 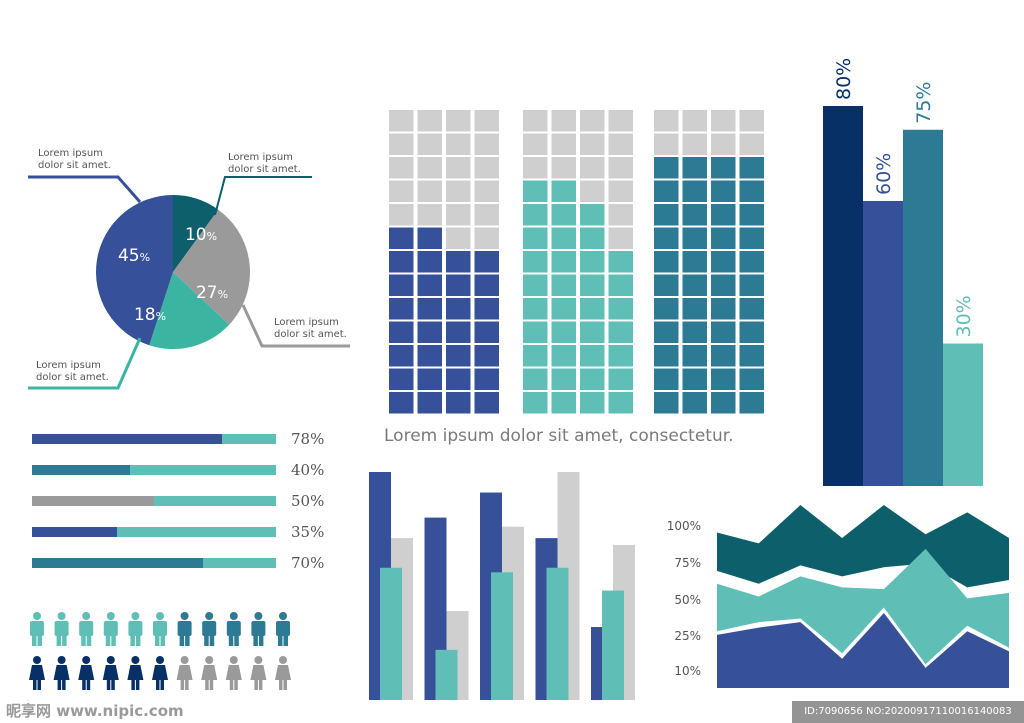 I want to click on callout-line, so click(x=295, y=326).